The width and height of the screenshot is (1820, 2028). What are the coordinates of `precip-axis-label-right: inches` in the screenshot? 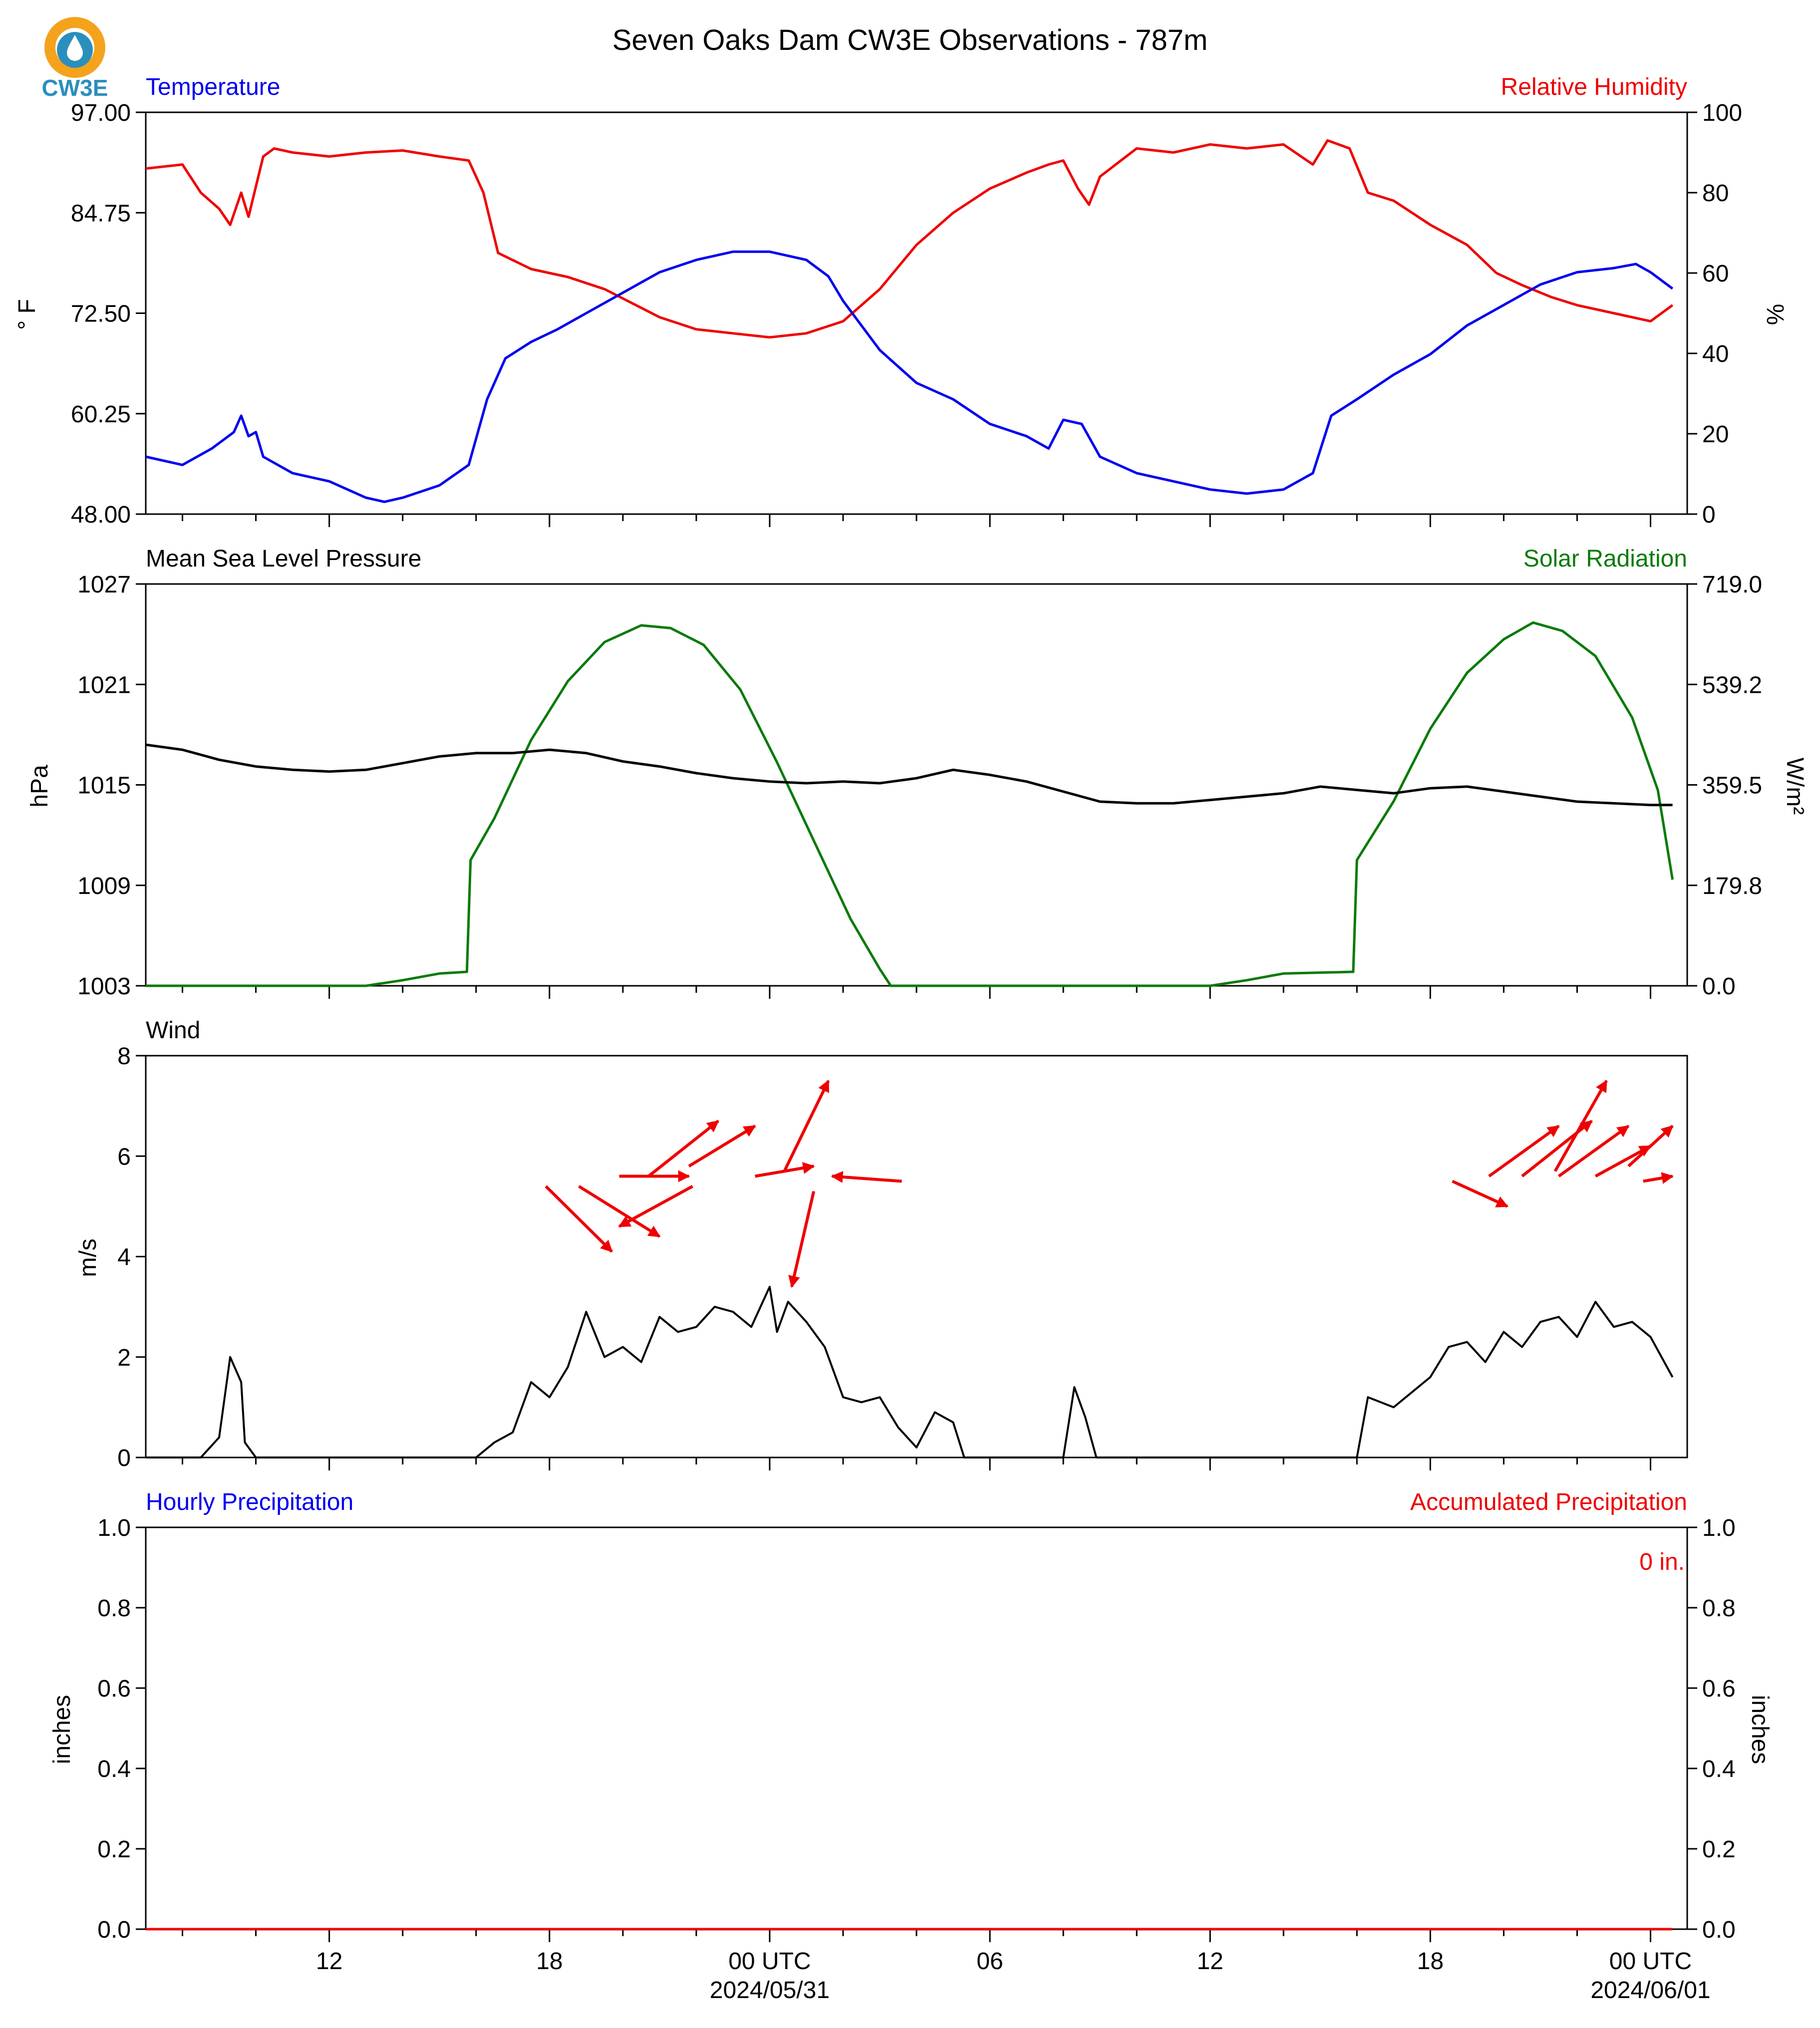 It's located at (1760, 1729).